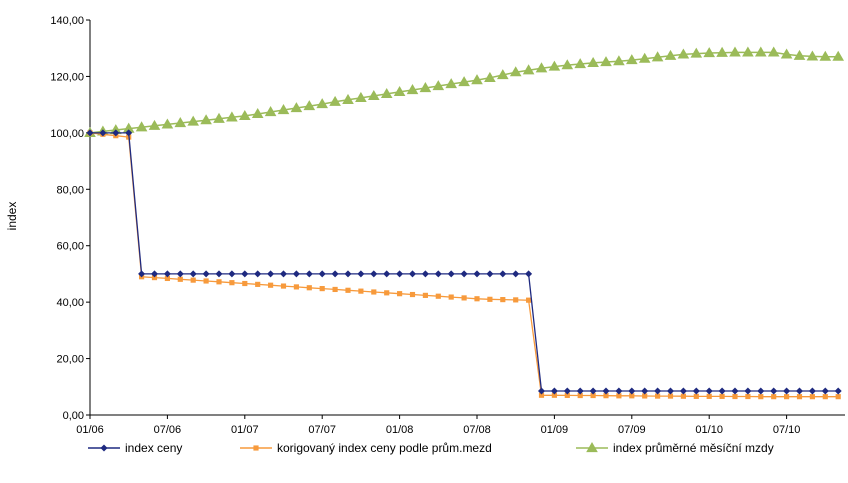  I want to click on x-tick-label: 07/06, so click(168, 430).